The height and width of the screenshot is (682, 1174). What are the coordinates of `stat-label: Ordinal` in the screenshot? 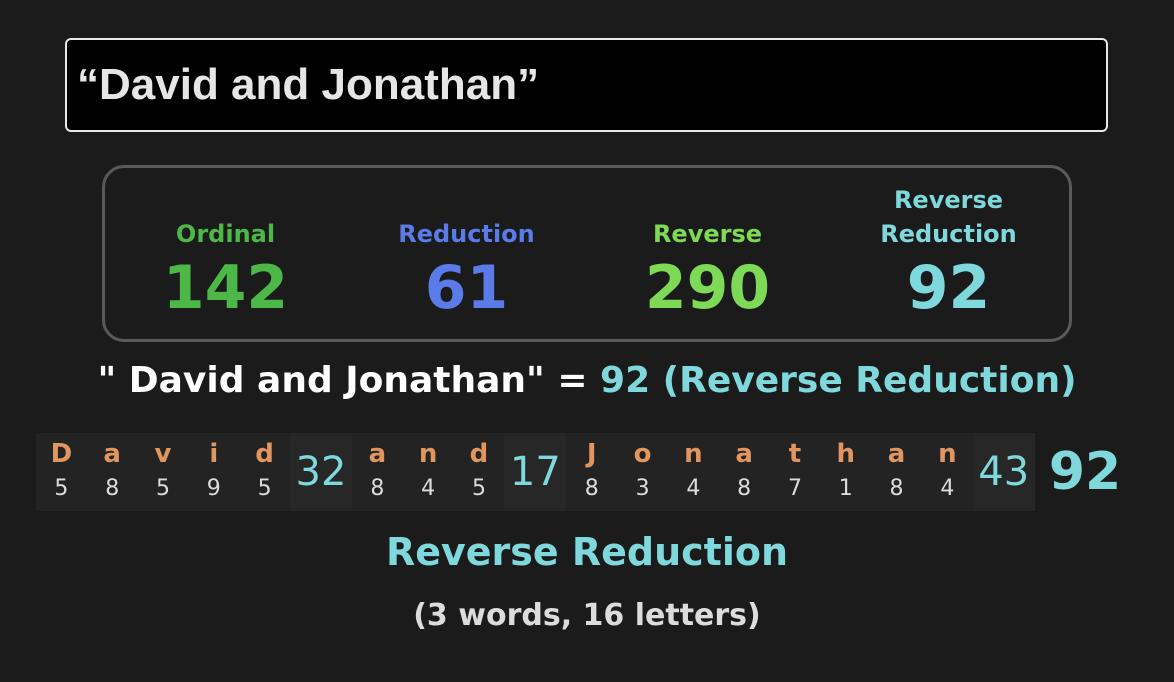 It's located at (225, 234).